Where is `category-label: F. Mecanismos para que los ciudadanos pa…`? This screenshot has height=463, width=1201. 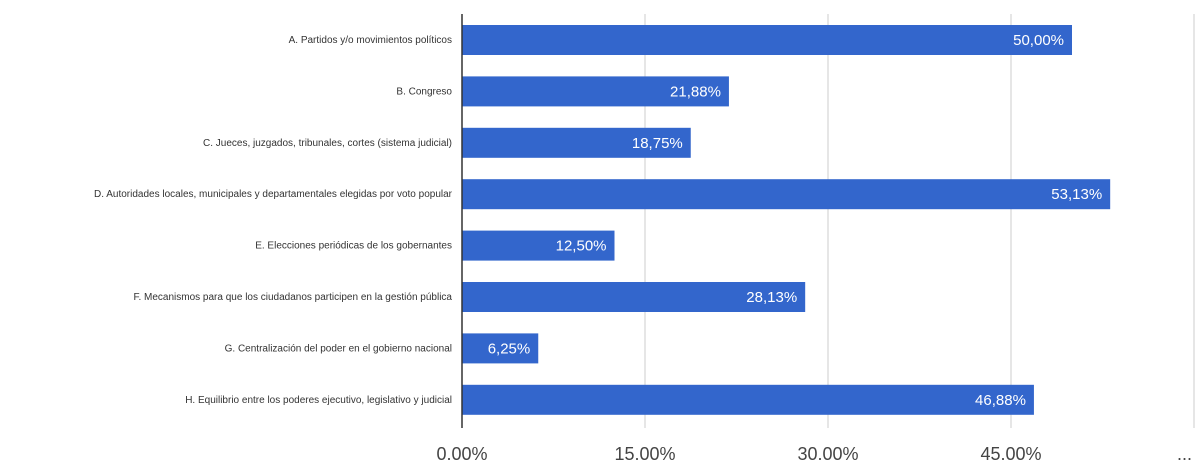 category-label: F. Mecanismos para que los ciudadanos pa… is located at coordinates (292, 297).